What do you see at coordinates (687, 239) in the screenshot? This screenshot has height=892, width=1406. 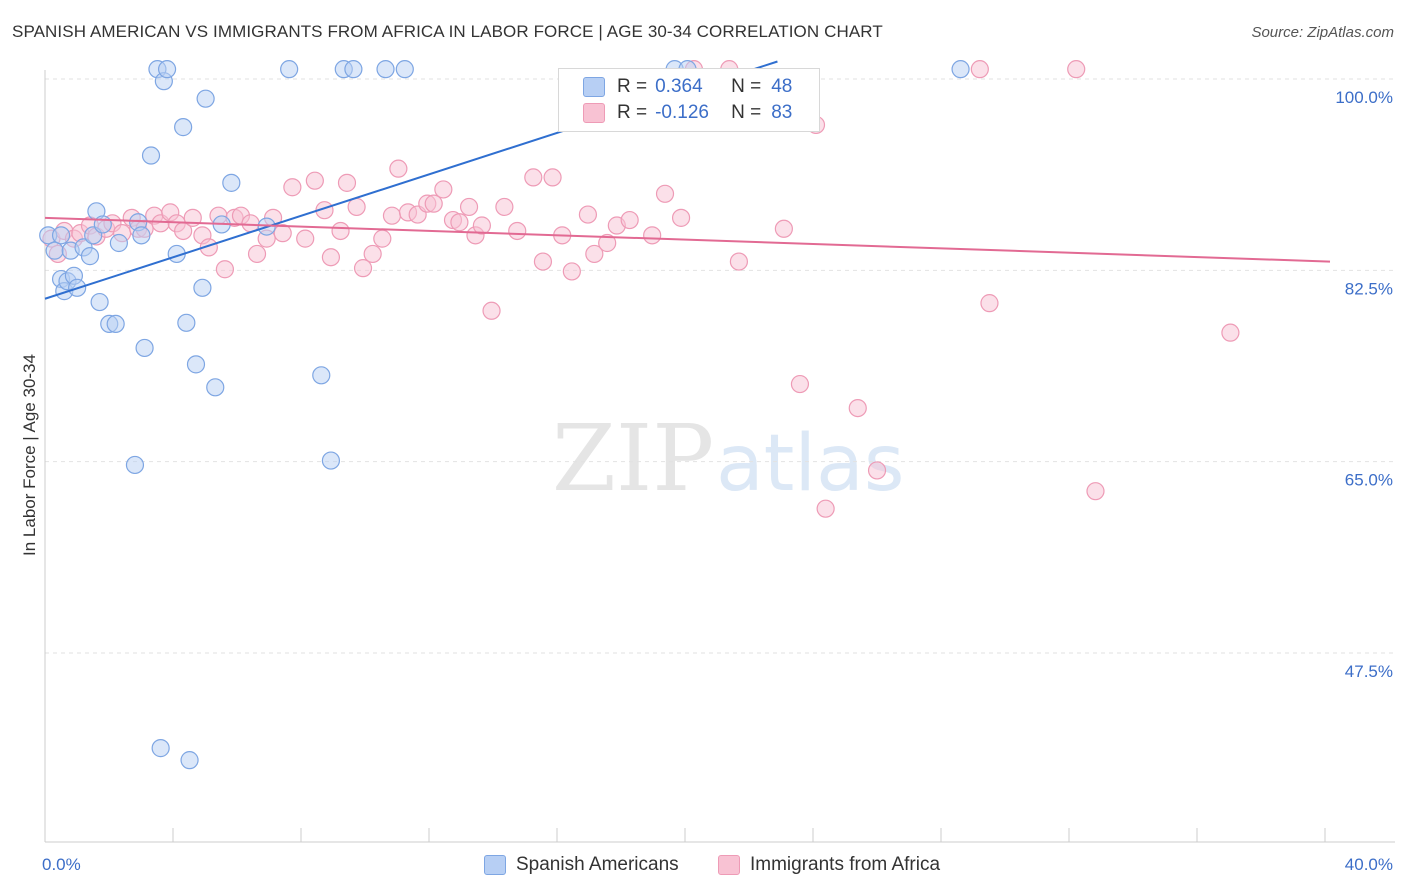 I see `trend-line-immigrants-from-africa` at bounding box center [687, 239].